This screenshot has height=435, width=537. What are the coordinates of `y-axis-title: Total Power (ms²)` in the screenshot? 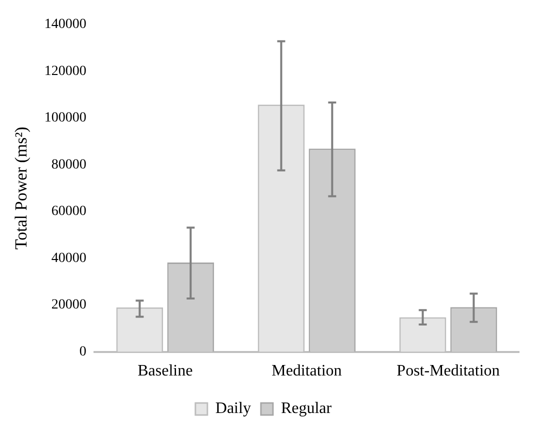 It's located at (21, 188).